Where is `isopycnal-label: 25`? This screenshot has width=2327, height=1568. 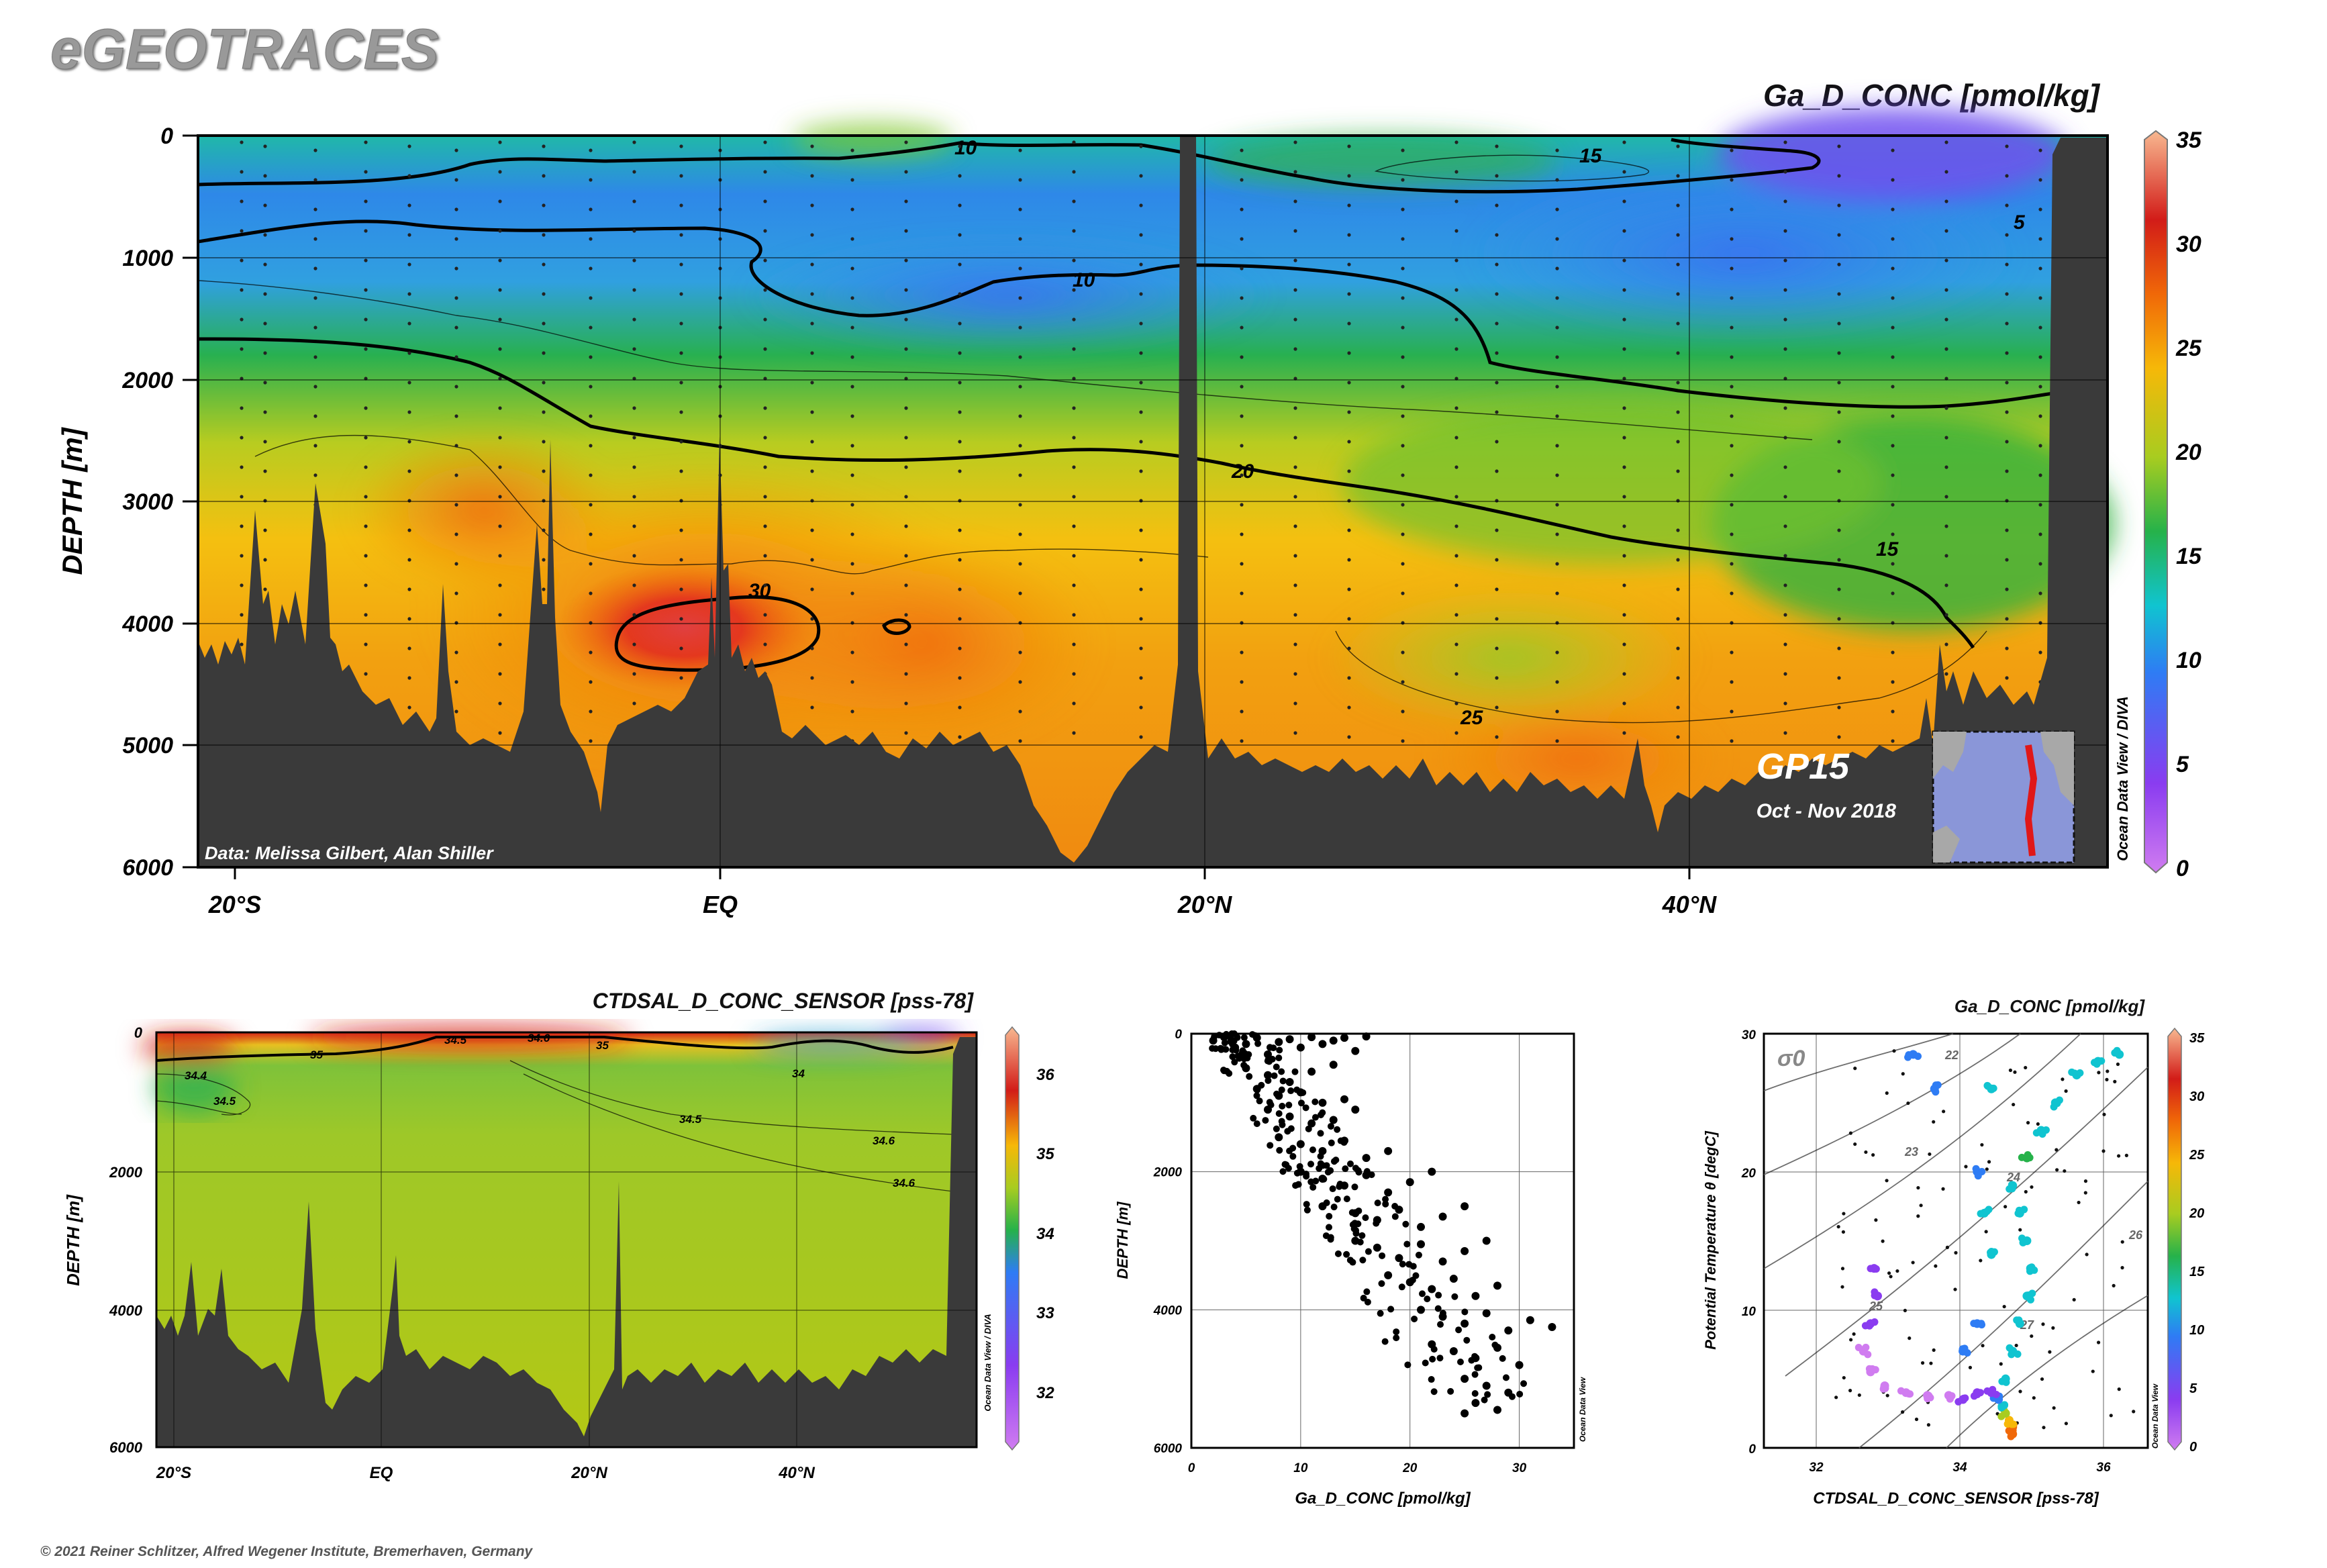 isopycnal-label: 25 is located at coordinates (1876, 1306).